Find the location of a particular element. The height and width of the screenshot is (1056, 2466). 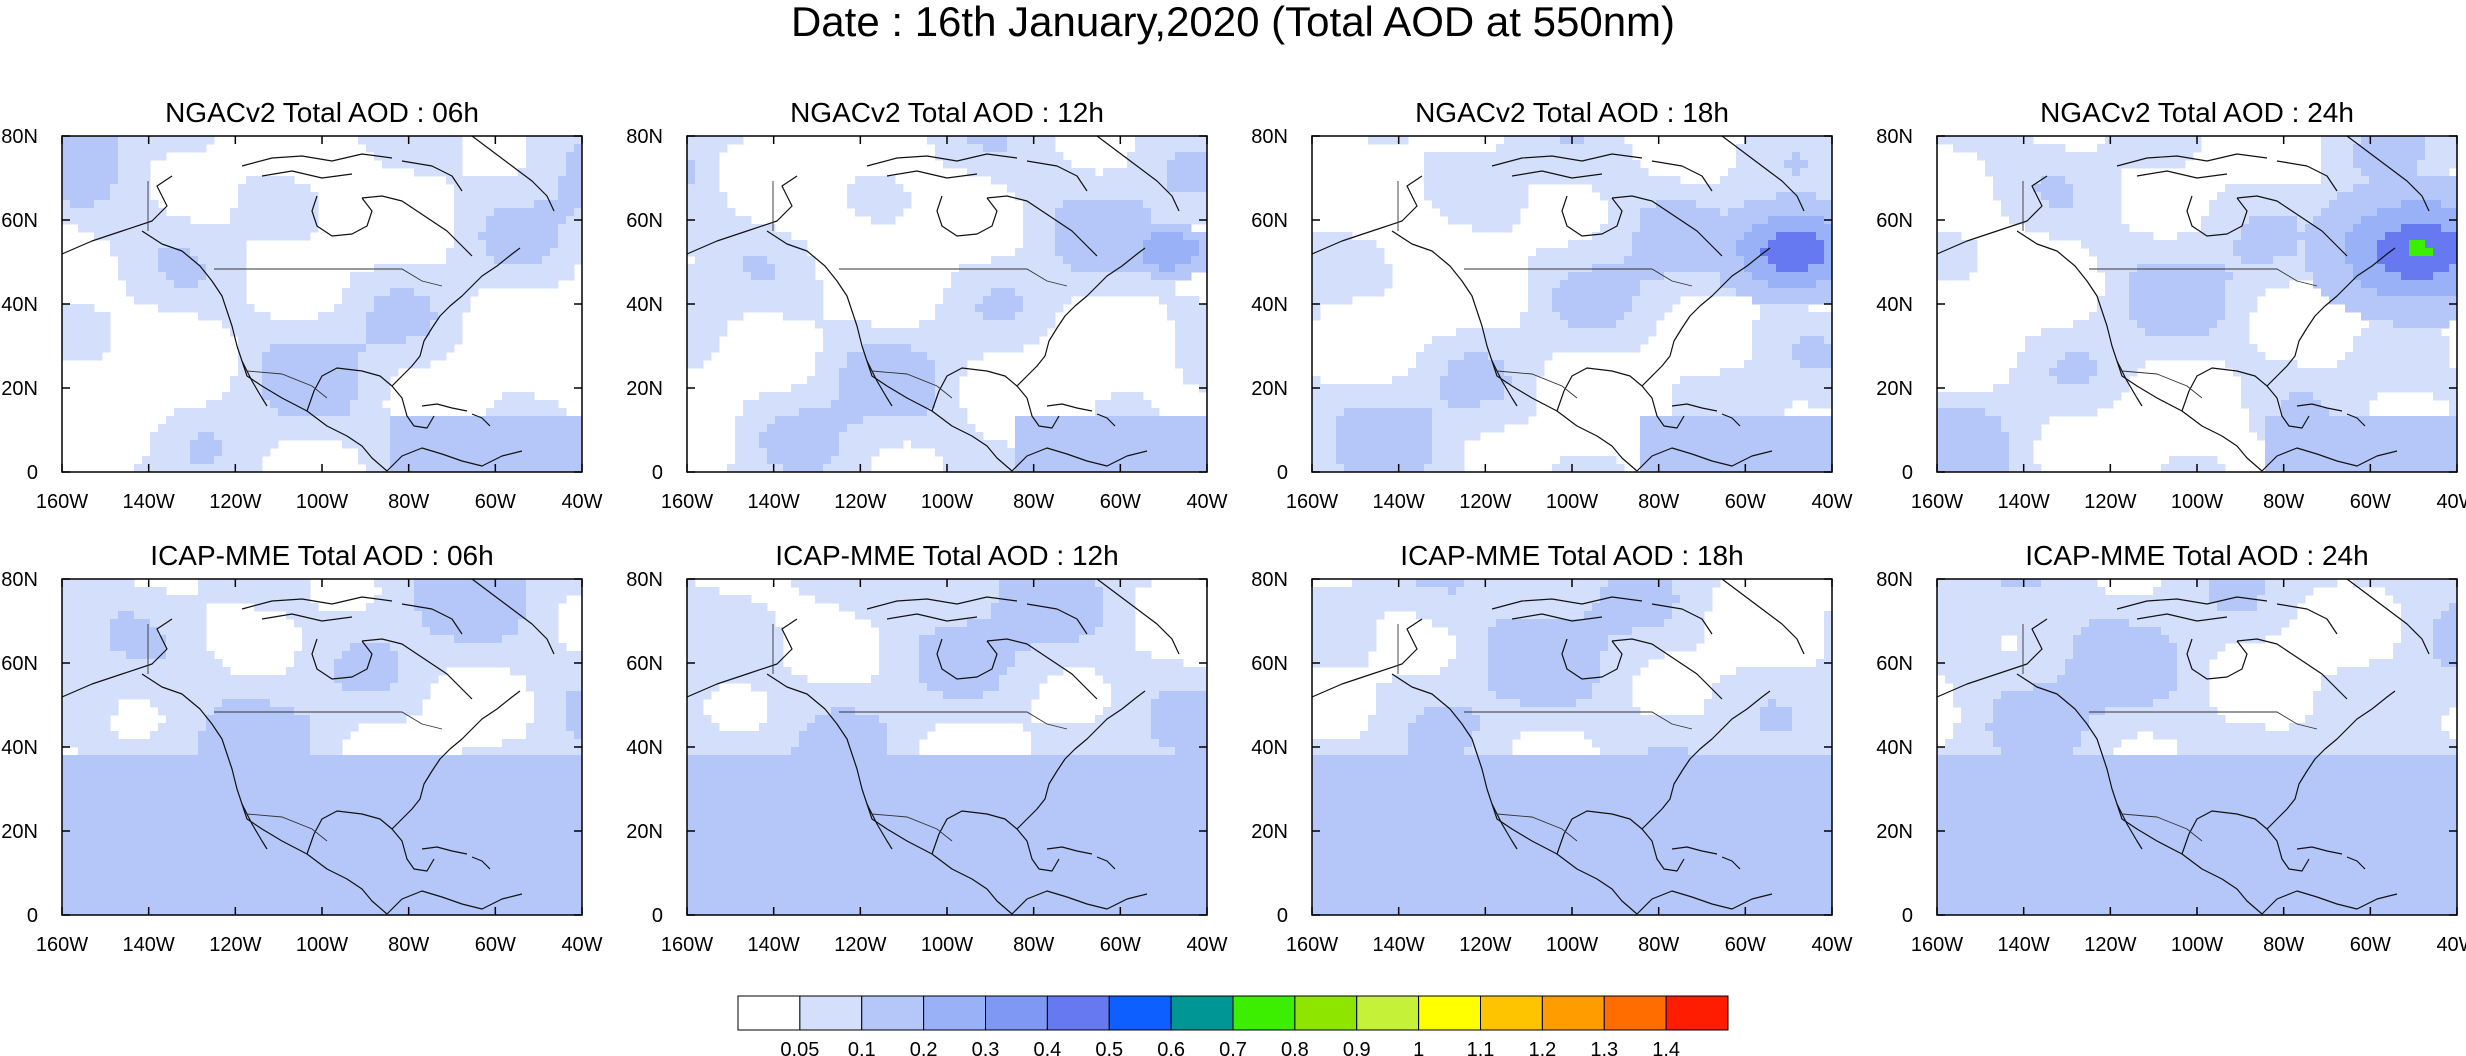

panel-title: NGACv2 Total AOD : 18h is located at coordinates (1572, 112).